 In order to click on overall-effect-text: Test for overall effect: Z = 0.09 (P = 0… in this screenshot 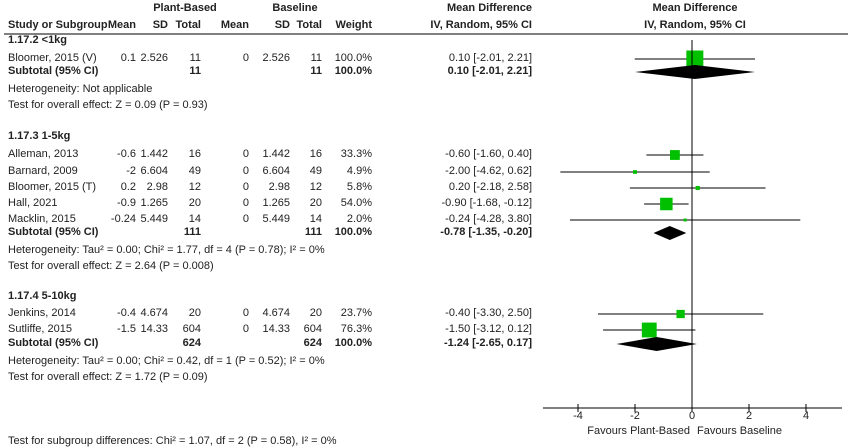, I will do `click(108, 105)`.